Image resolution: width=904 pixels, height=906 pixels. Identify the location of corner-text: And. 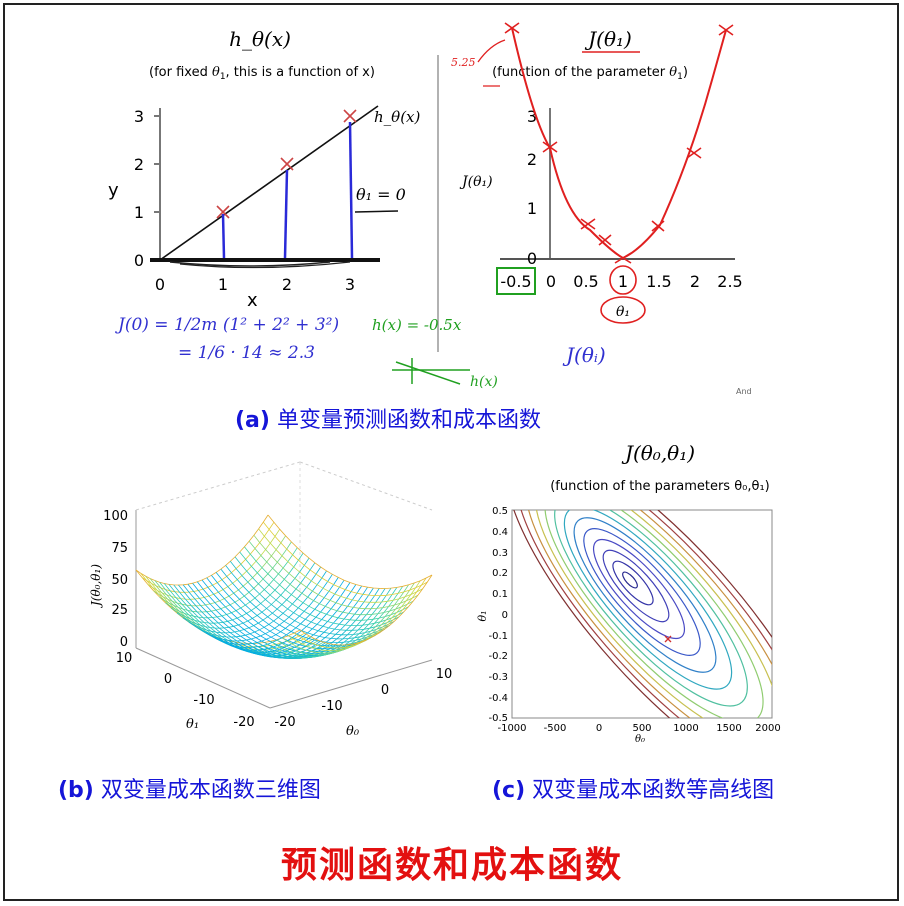
(744, 391).